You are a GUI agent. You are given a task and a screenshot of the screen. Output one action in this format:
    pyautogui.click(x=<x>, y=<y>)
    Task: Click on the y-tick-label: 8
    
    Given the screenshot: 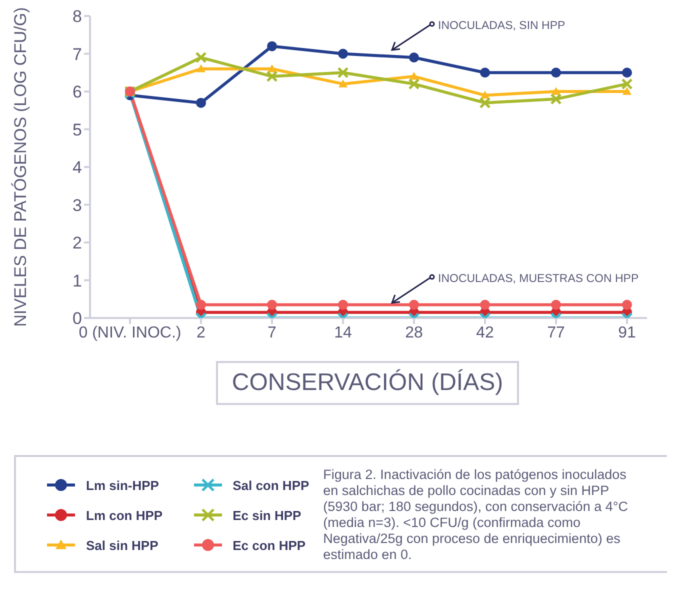 What is the action you would take?
    pyautogui.click(x=77, y=16)
    